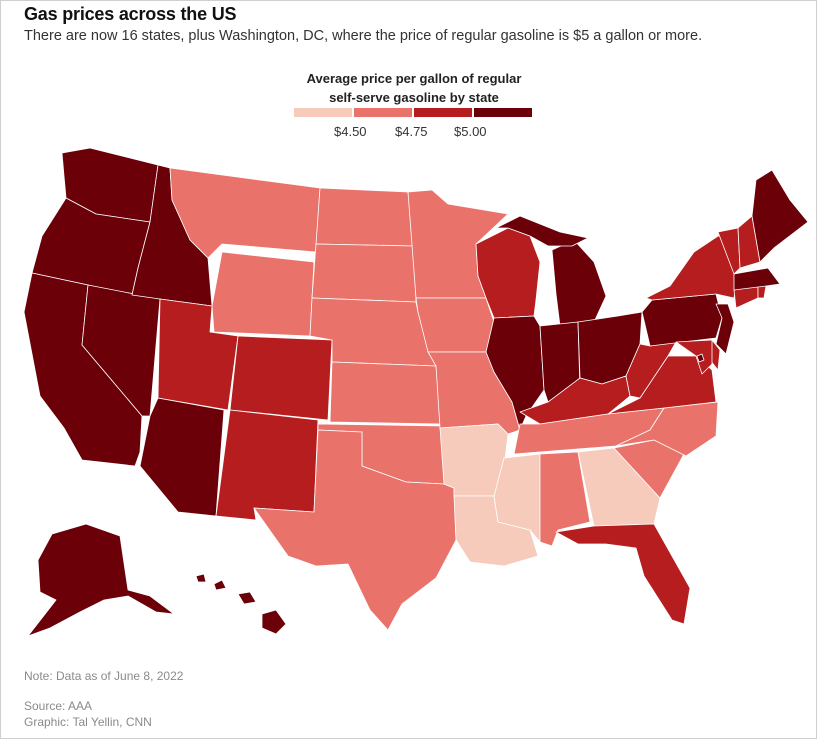  What do you see at coordinates (386, 393) in the screenshot?
I see `state-KS` at bounding box center [386, 393].